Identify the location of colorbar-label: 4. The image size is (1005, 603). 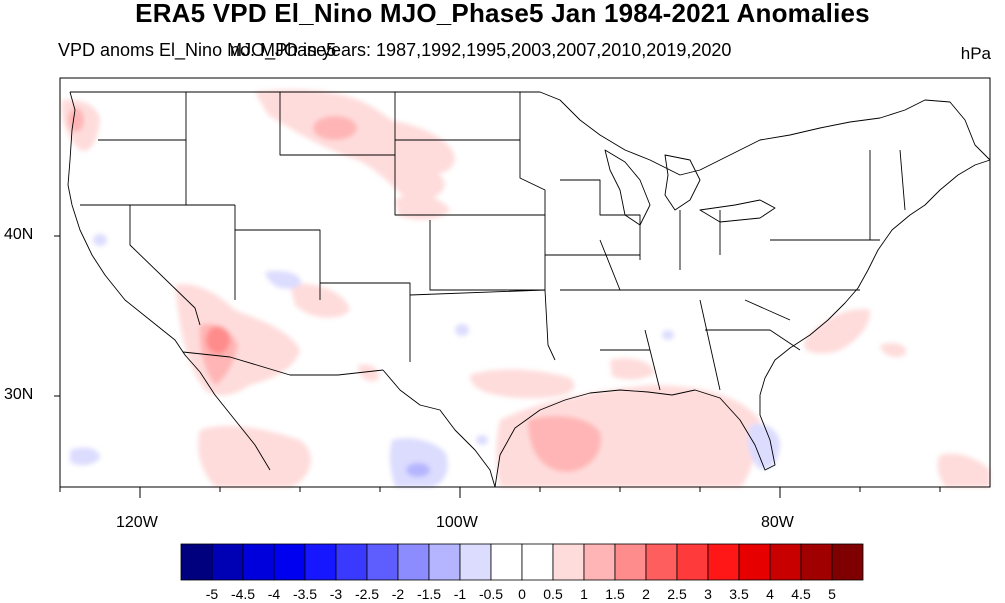
(770, 594).